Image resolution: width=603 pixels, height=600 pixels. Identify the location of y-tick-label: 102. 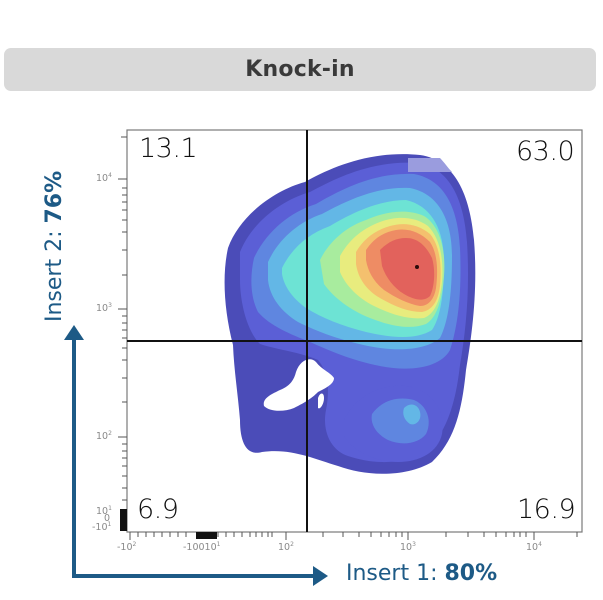
(104, 436).